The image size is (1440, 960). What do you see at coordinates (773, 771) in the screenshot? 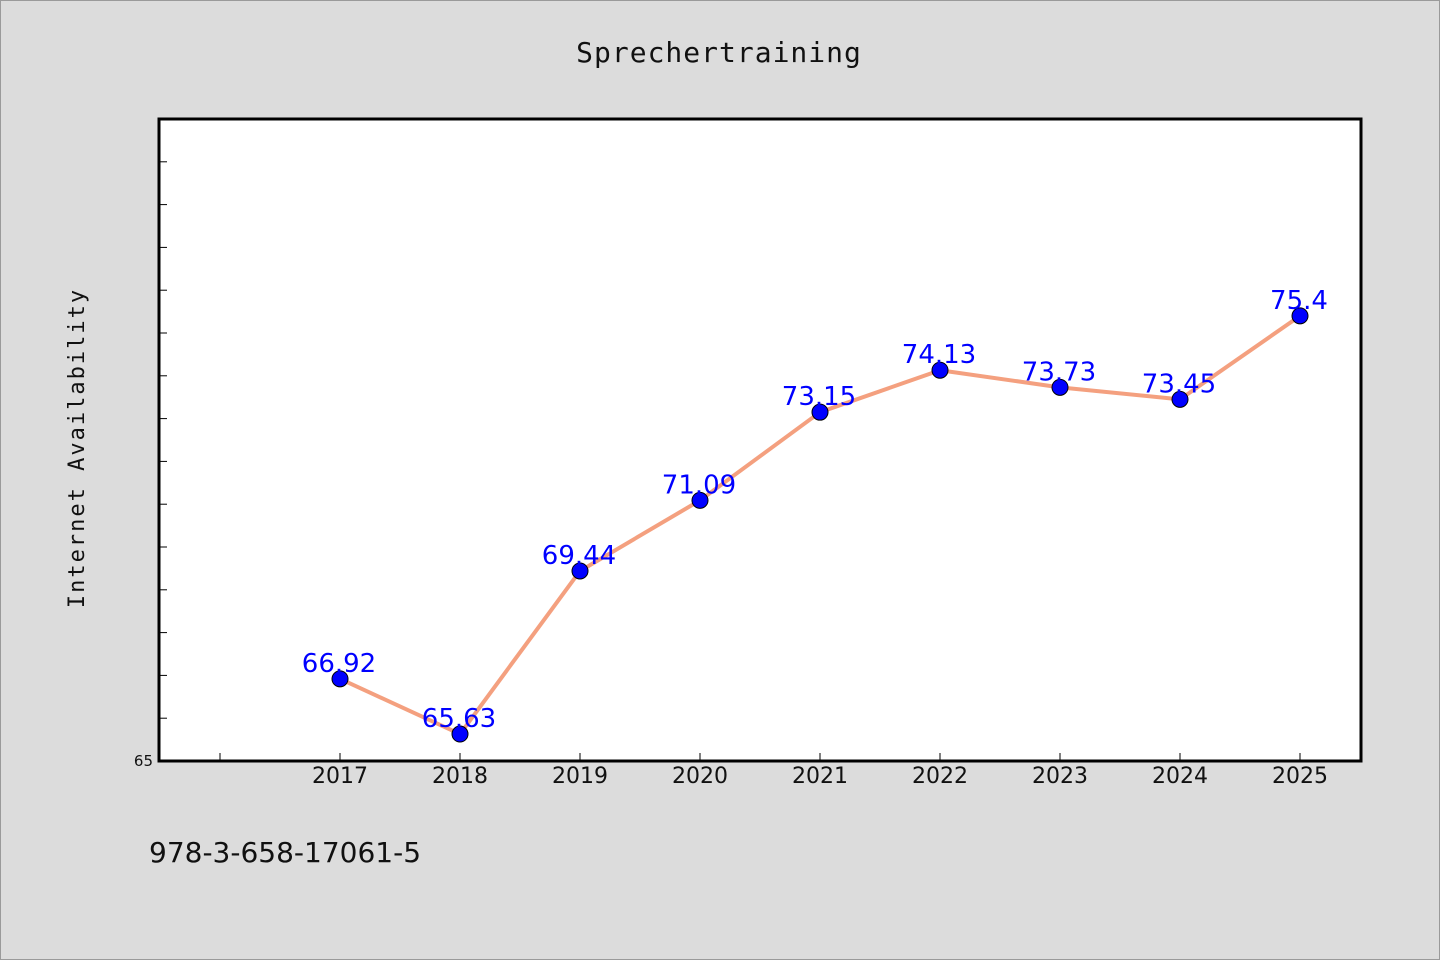
I see `x-axis-ticks: 2017 2018 2019 2020 2021 2022 2023 2024 2025` at bounding box center [773, 771].